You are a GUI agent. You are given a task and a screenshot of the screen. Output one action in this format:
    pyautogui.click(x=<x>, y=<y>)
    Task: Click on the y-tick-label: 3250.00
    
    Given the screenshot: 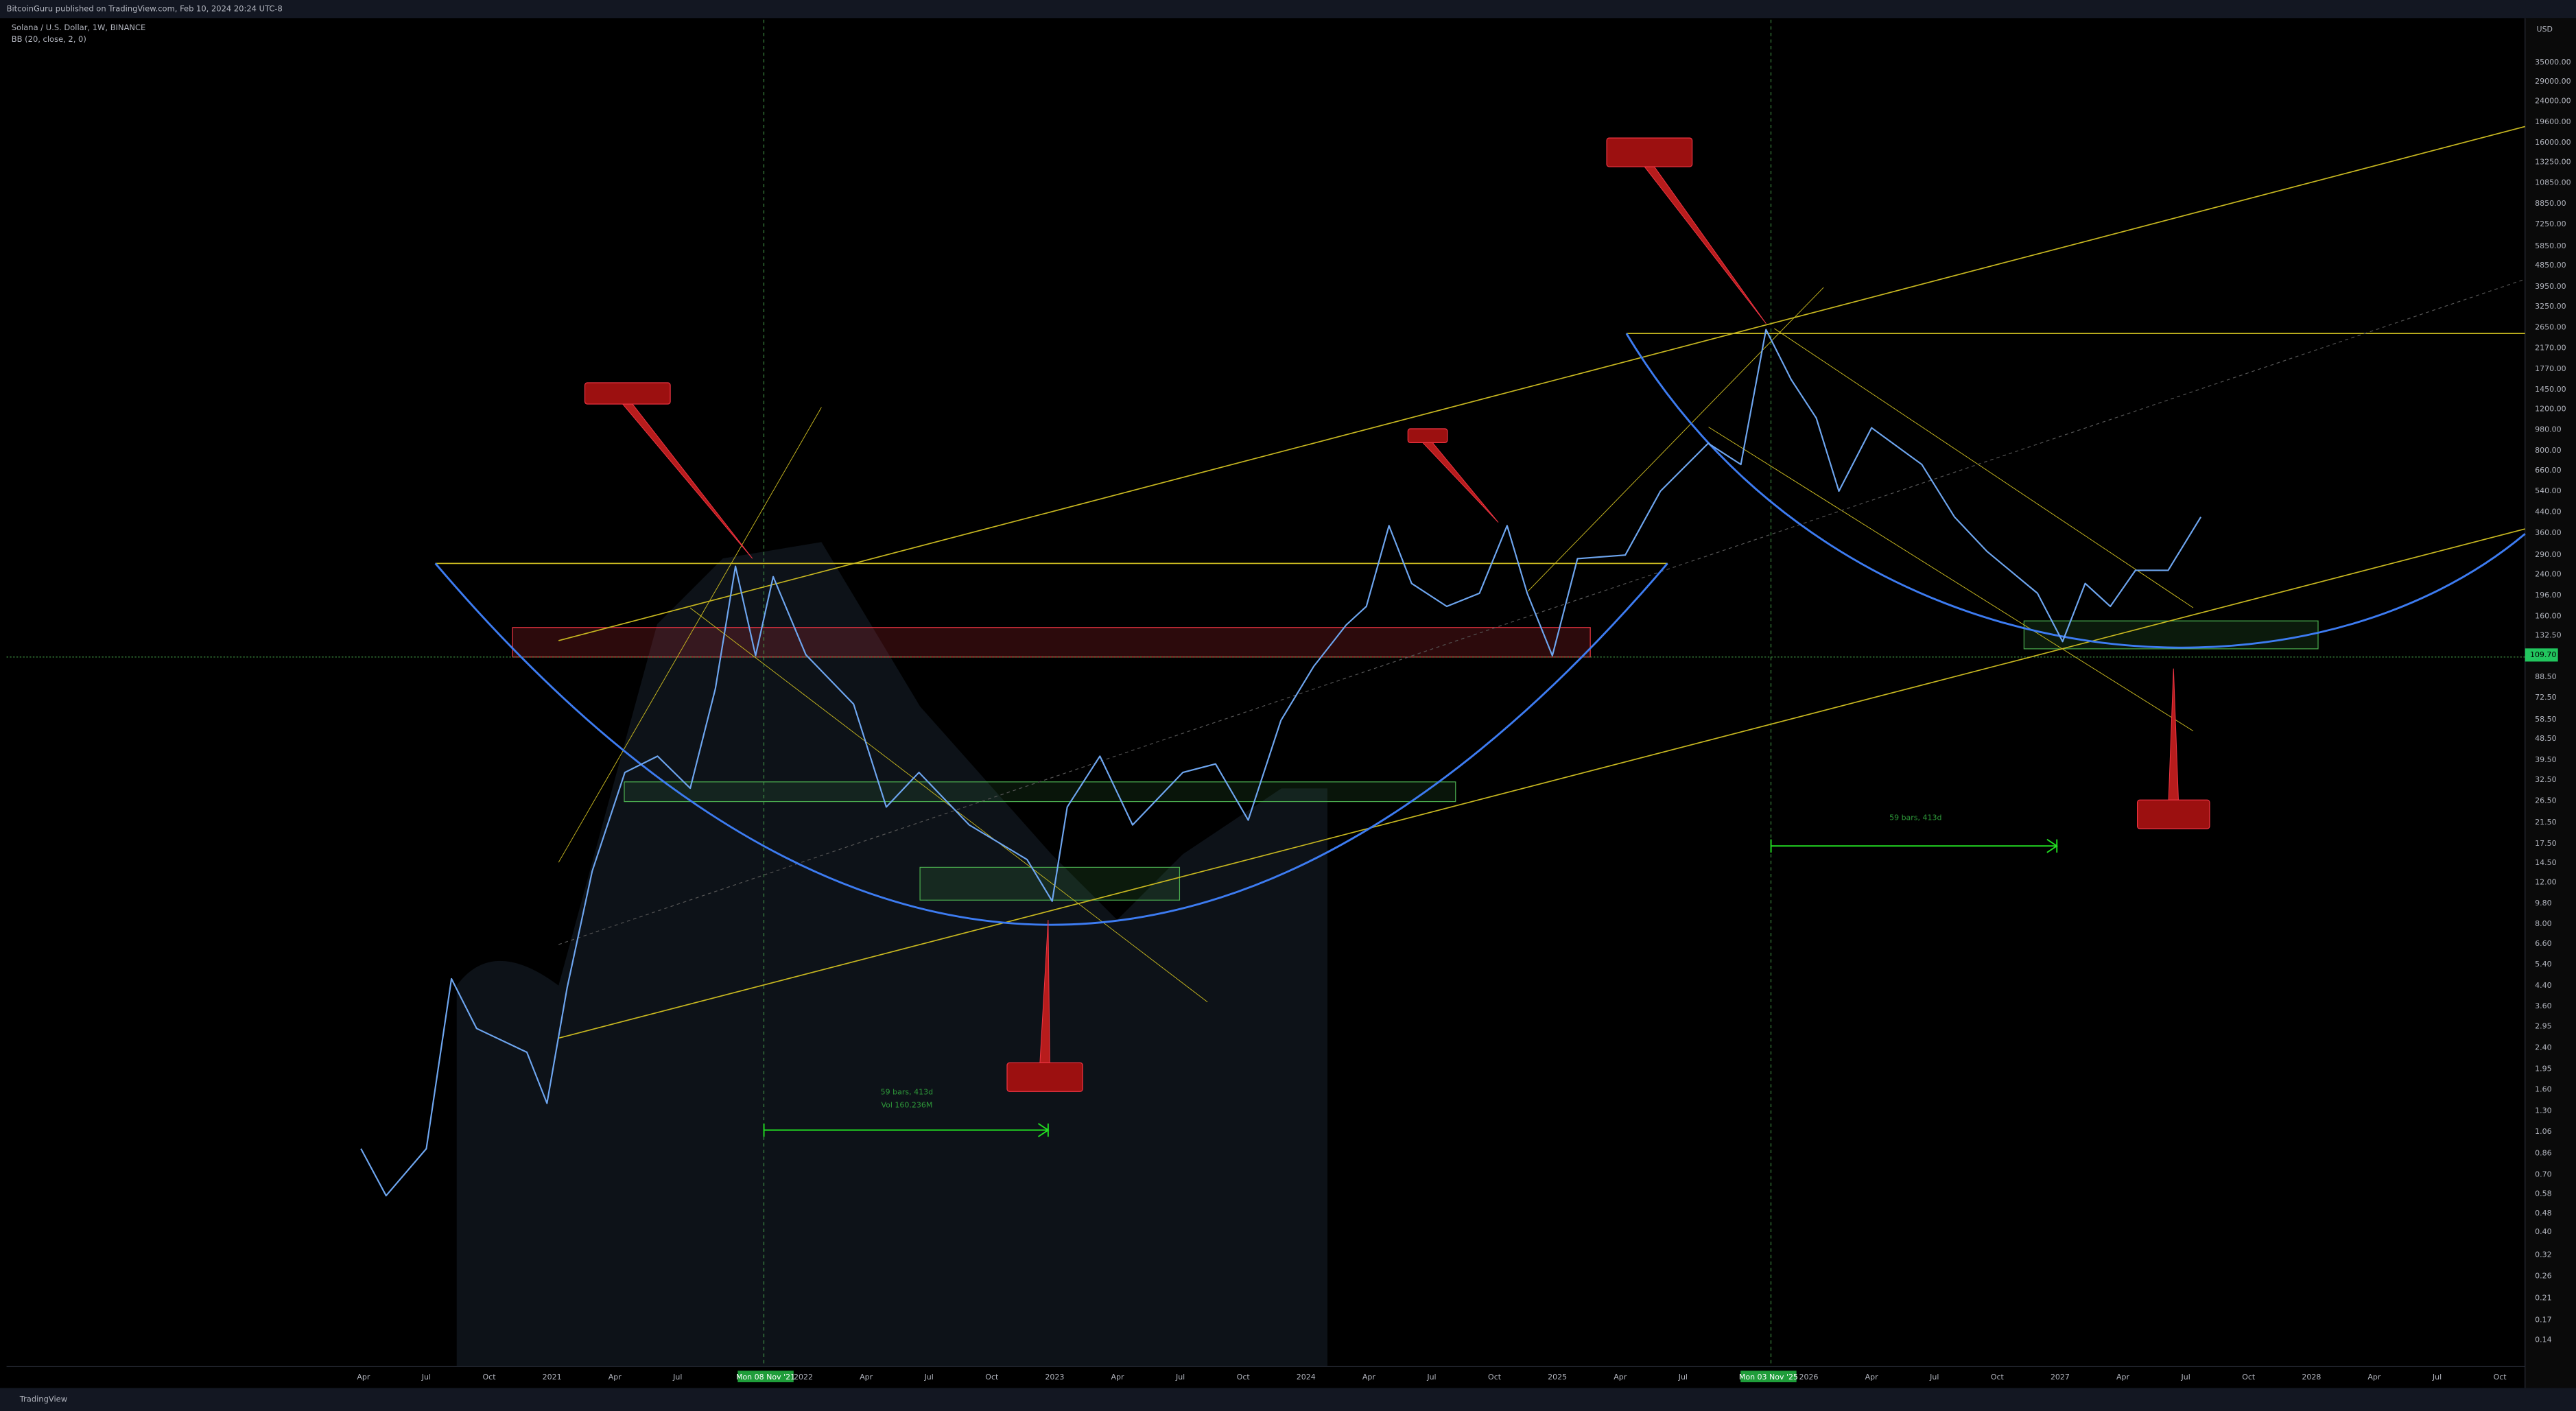 What is the action you would take?
    pyautogui.click(x=2550, y=306)
    